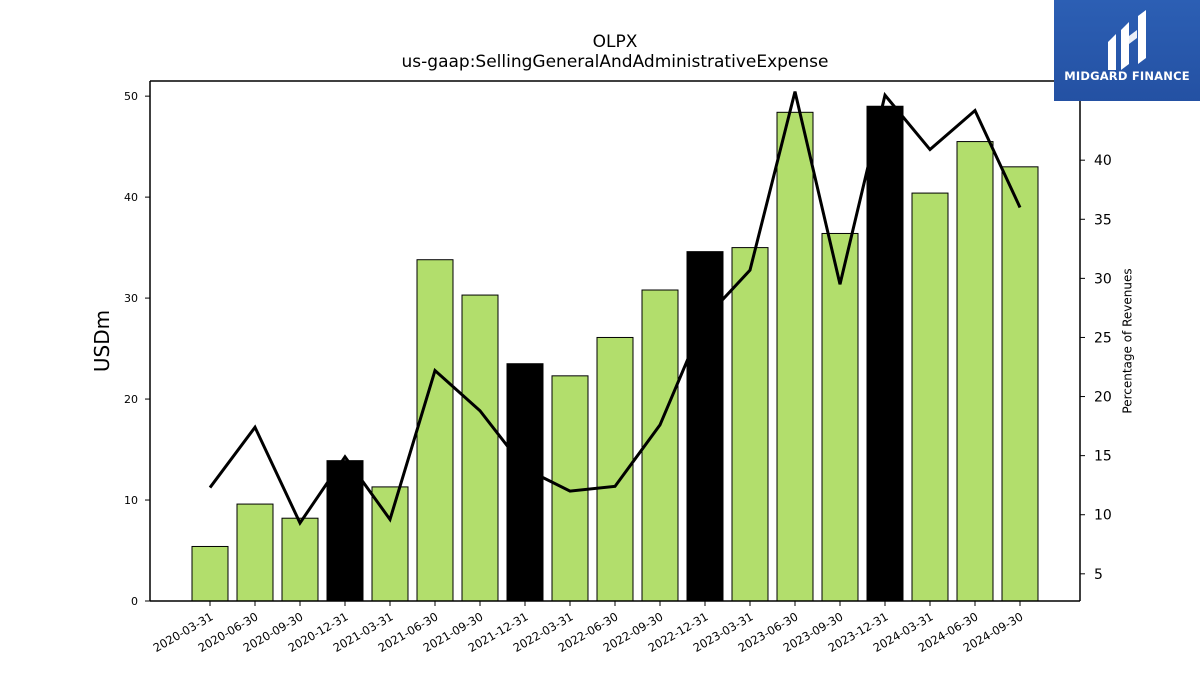 This screenshot has height=675, width=1200. Describe the element at coordinates (1103, 457) in the screenshot. I see `y2-tick-label: 15` at that location.